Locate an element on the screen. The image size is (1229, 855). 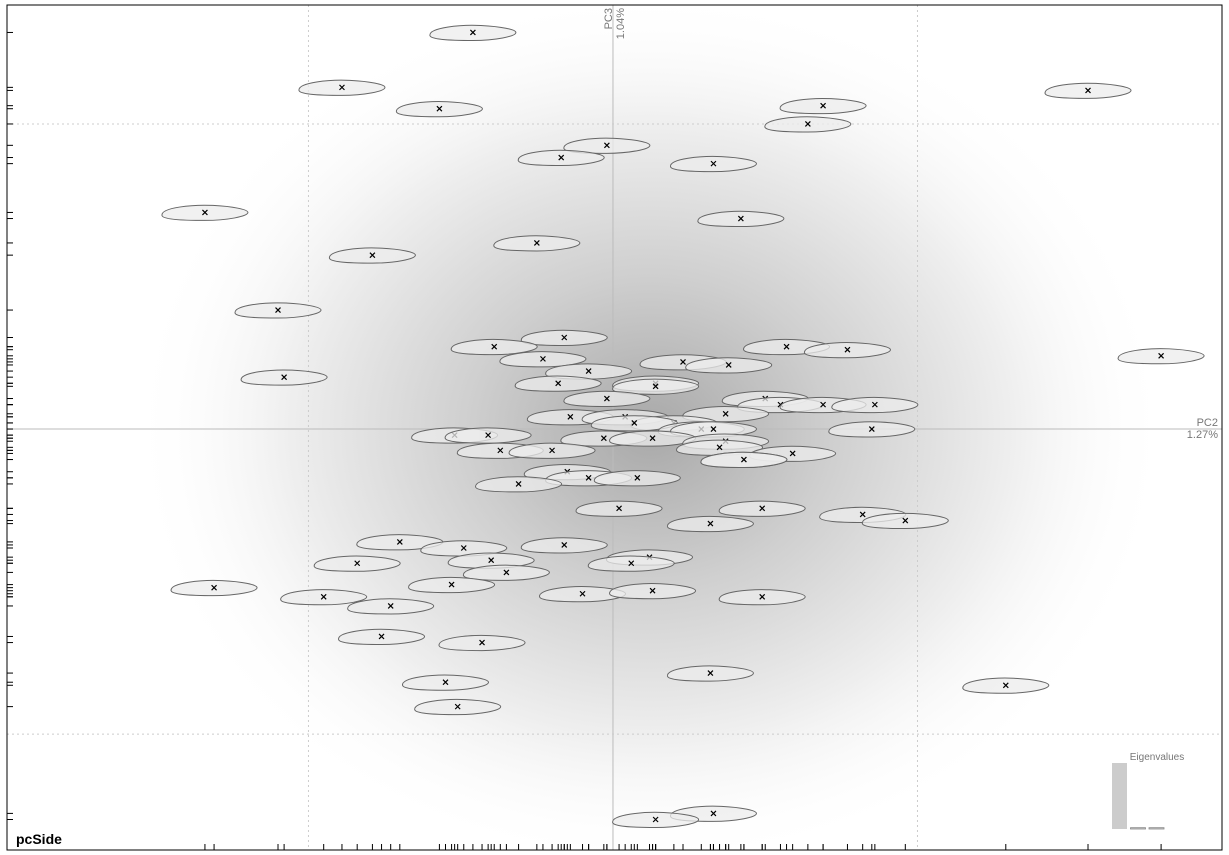
inset-title: Eigenvalues is located at coordinates (1157, 757).